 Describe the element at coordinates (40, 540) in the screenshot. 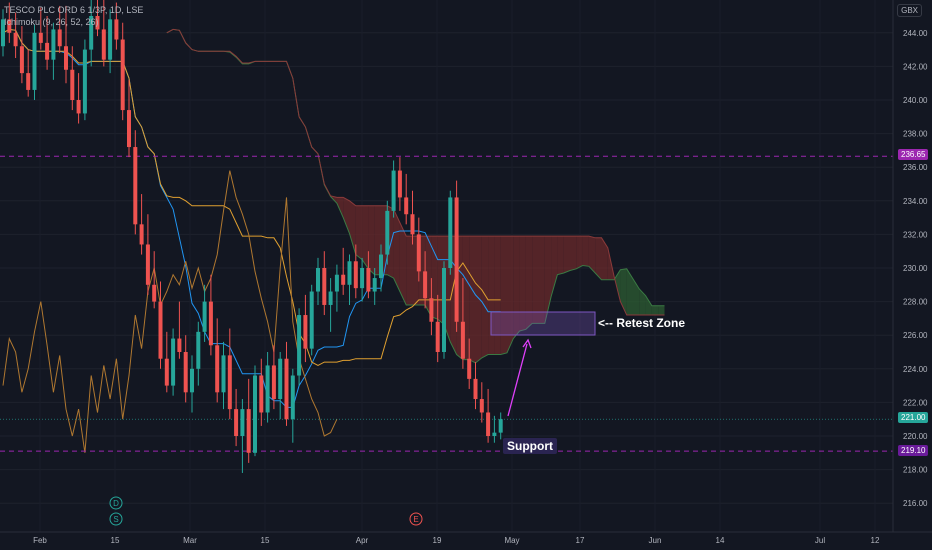

I see `time-tick-label: Feb` at that location.